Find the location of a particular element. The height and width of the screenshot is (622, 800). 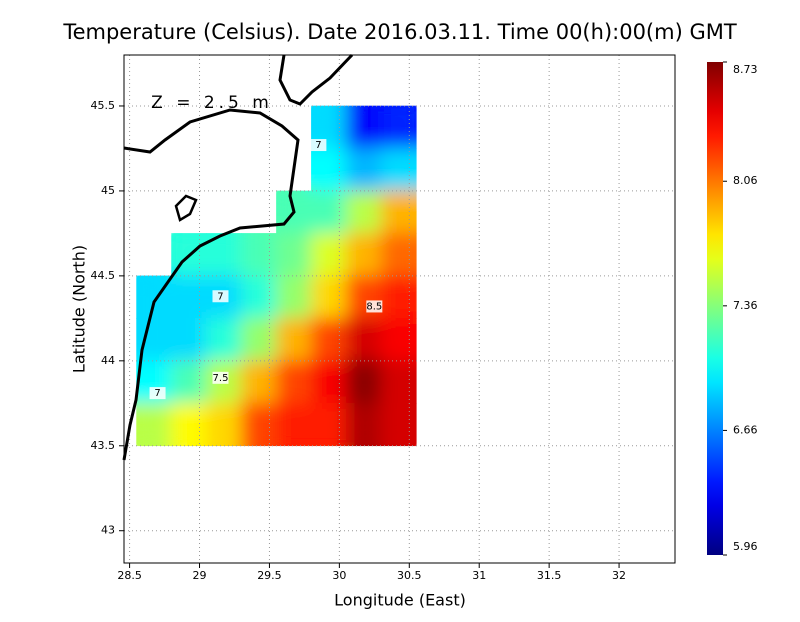

y-tick-label: 43 is located at coordinates (108, 530).